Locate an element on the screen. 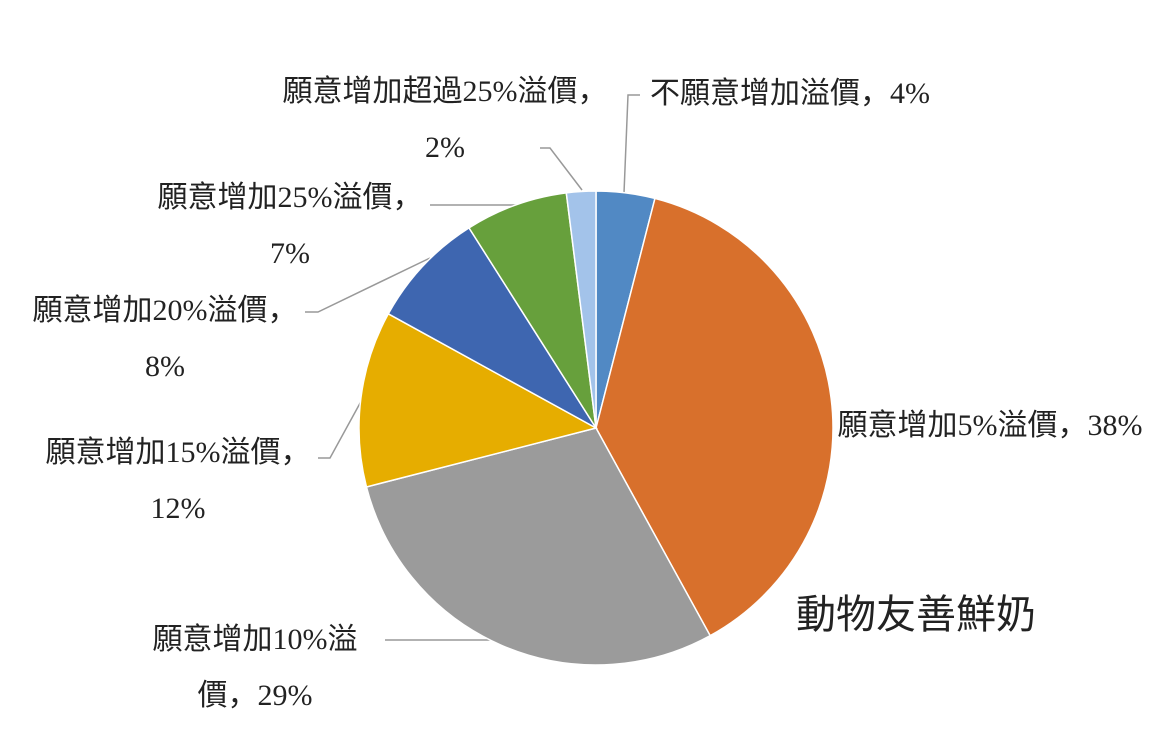 The height and width of the screenshot is (740, 1166). data-label: 願意增加超過25%溢價， 2% is located at coordinates (445, 120).